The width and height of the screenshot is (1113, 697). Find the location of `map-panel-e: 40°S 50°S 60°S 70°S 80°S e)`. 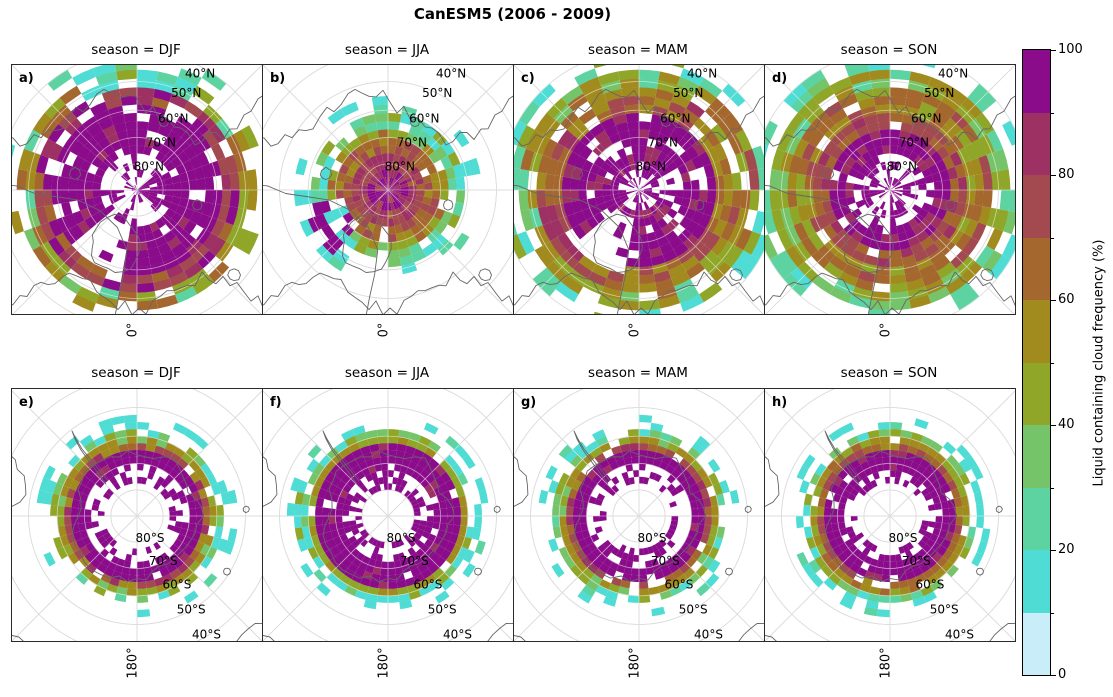

map-panel-e: 40°S 50°S 60°S 70°S 80°S e) is located at coordinates (137, 515).